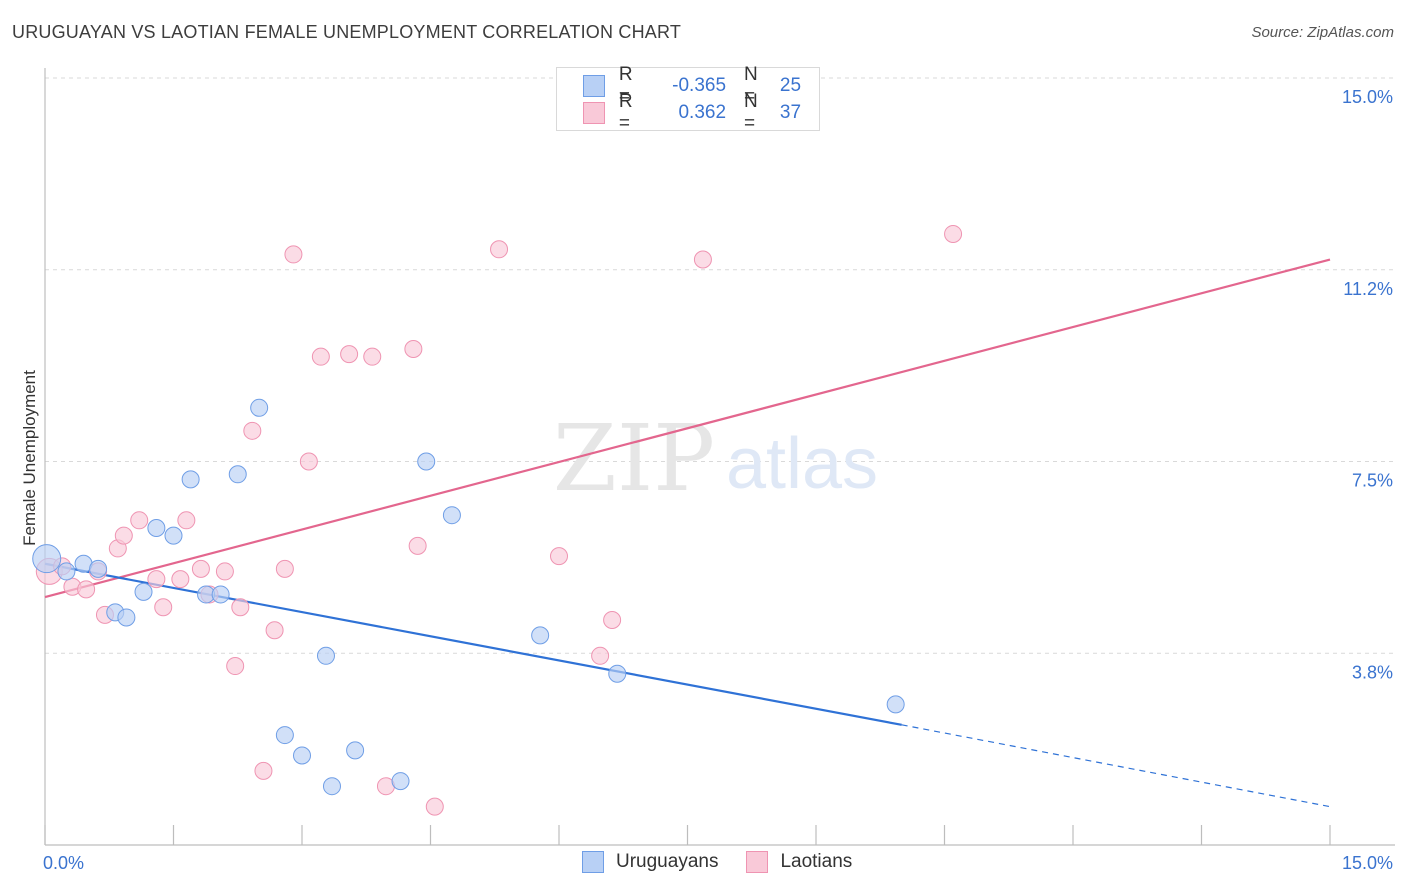 The width and height of the screenshot is (1406, 892). What do you see at coordinates (667, 861) in the screenshot?
I see `uruguayans-legend-label: Uruguayans` at bounding box center [667, 861].